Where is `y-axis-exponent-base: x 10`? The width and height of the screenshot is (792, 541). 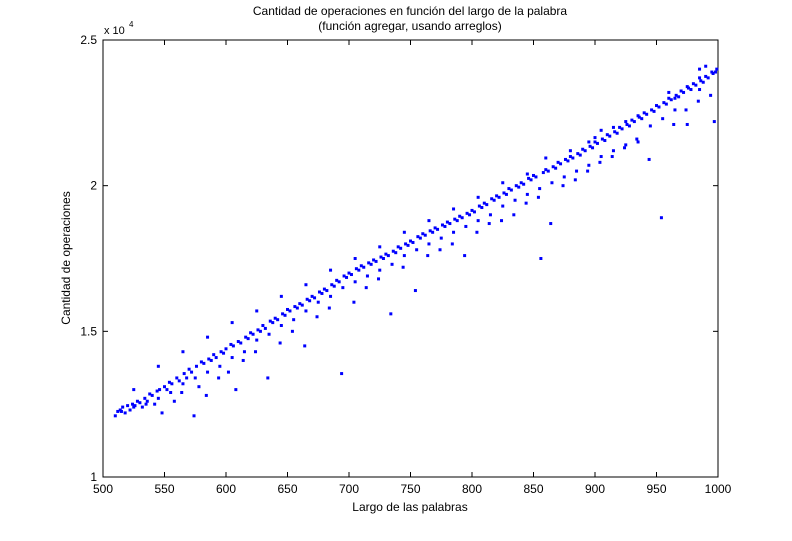 y-axis-exponent-base: x 10 is located at coordinates (114, 31).